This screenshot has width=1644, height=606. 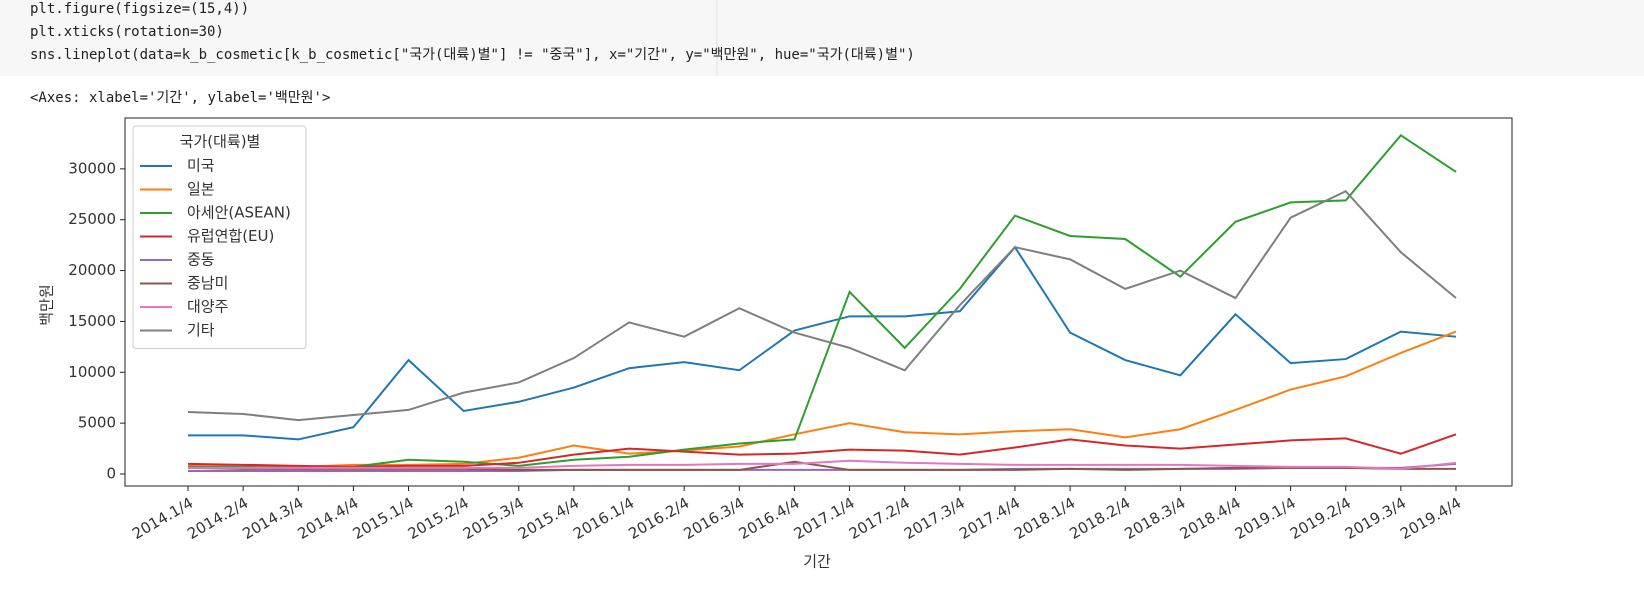 I want to click on x-tick-label: 2017.1/4, so click(x=824, y=518).